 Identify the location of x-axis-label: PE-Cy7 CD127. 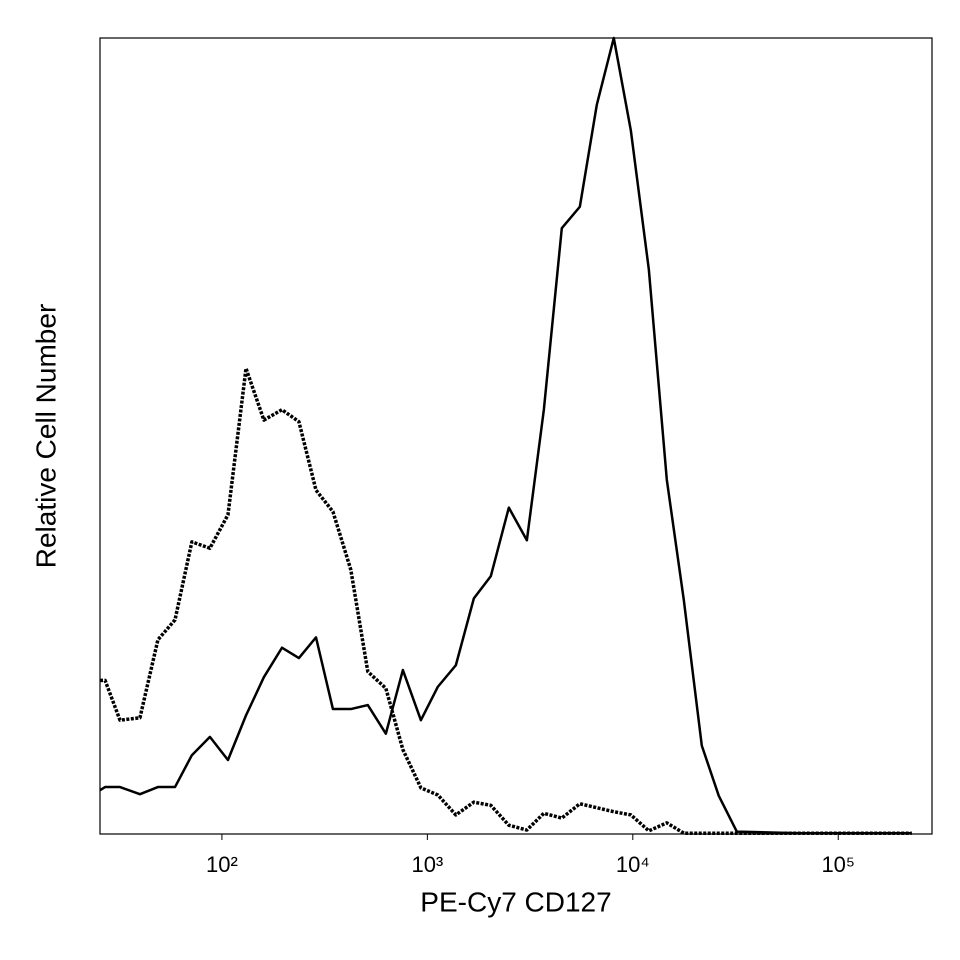
(515, 901).